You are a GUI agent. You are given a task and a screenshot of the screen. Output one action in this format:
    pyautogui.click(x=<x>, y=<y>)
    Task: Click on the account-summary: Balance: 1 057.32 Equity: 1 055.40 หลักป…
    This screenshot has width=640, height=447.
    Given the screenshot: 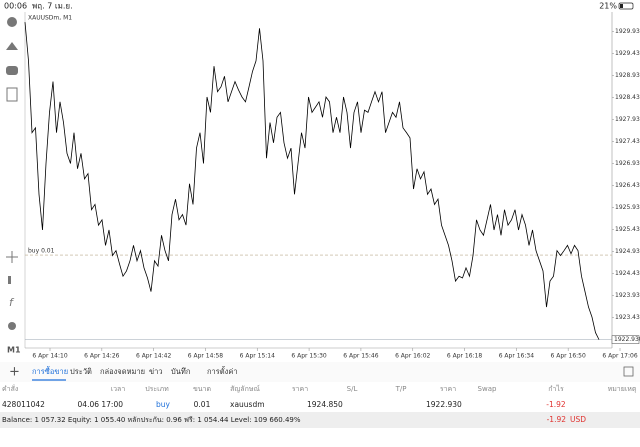 What is the action you would take?
    pyautogui.click(x=151, y=420)
    